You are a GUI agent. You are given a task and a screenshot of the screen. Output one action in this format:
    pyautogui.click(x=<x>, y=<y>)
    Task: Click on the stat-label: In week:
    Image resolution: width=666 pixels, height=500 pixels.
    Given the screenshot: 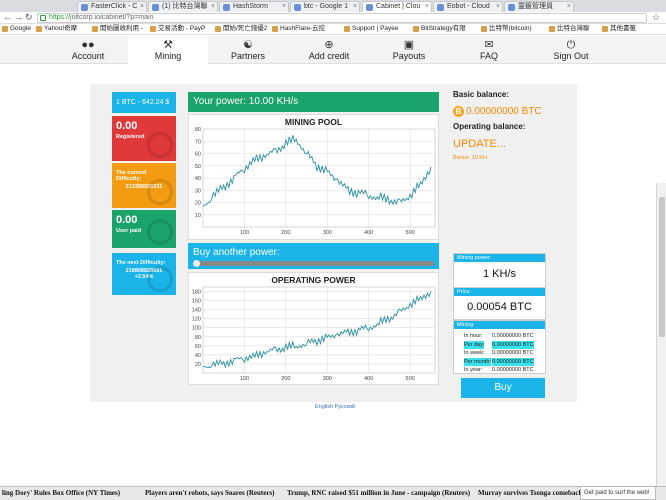 What is the action you would take?
    pyautogui.click(x=474, y=353)
    